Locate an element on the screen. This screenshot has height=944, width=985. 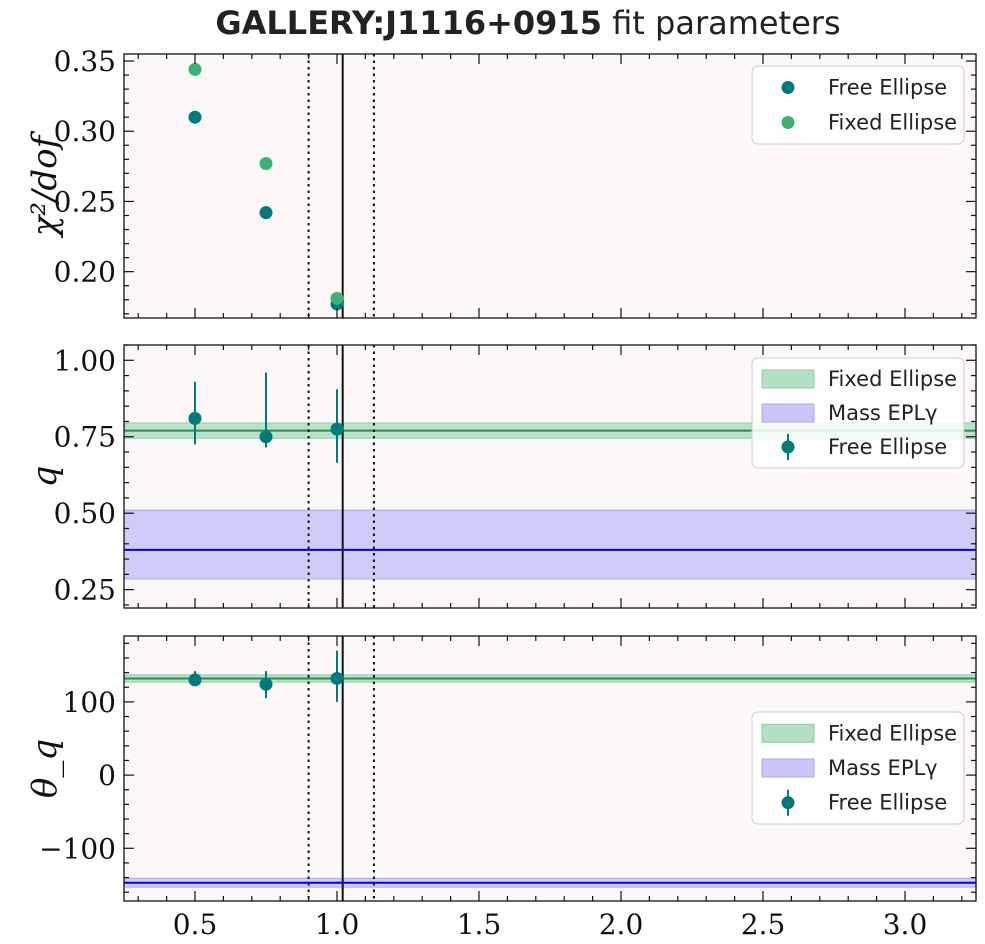
y-tick-label: −100 is located at coordinates (77, 848).